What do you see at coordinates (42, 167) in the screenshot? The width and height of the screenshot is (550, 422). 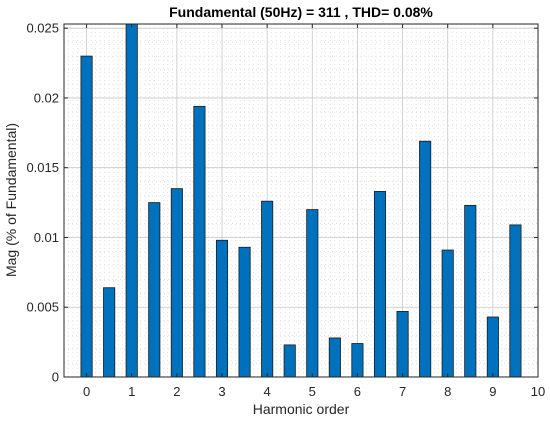 I see `y-tick-label: 0.015` at bounding box center [42, 167].